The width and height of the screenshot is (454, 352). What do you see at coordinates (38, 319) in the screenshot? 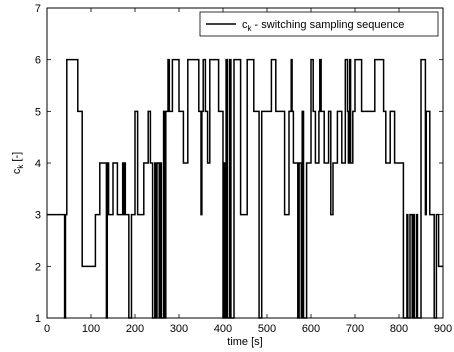
I see `y-tick-label: 1` at bounding box center [38, 319].